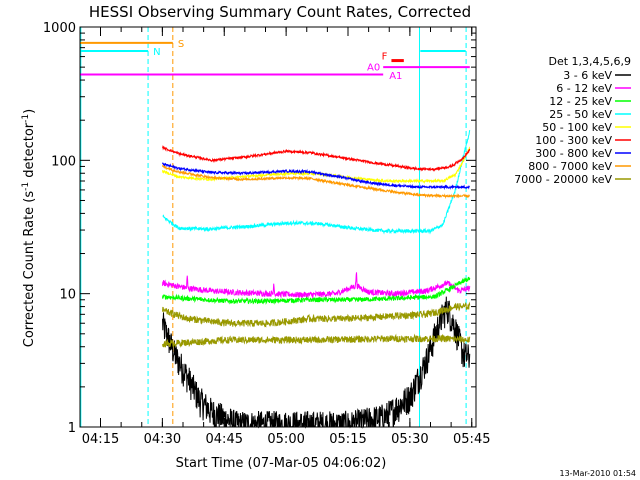 The height and width of the screenshot is (480, 640). I want to click on x-tick-label-4: 05:15, so click(347, 439).